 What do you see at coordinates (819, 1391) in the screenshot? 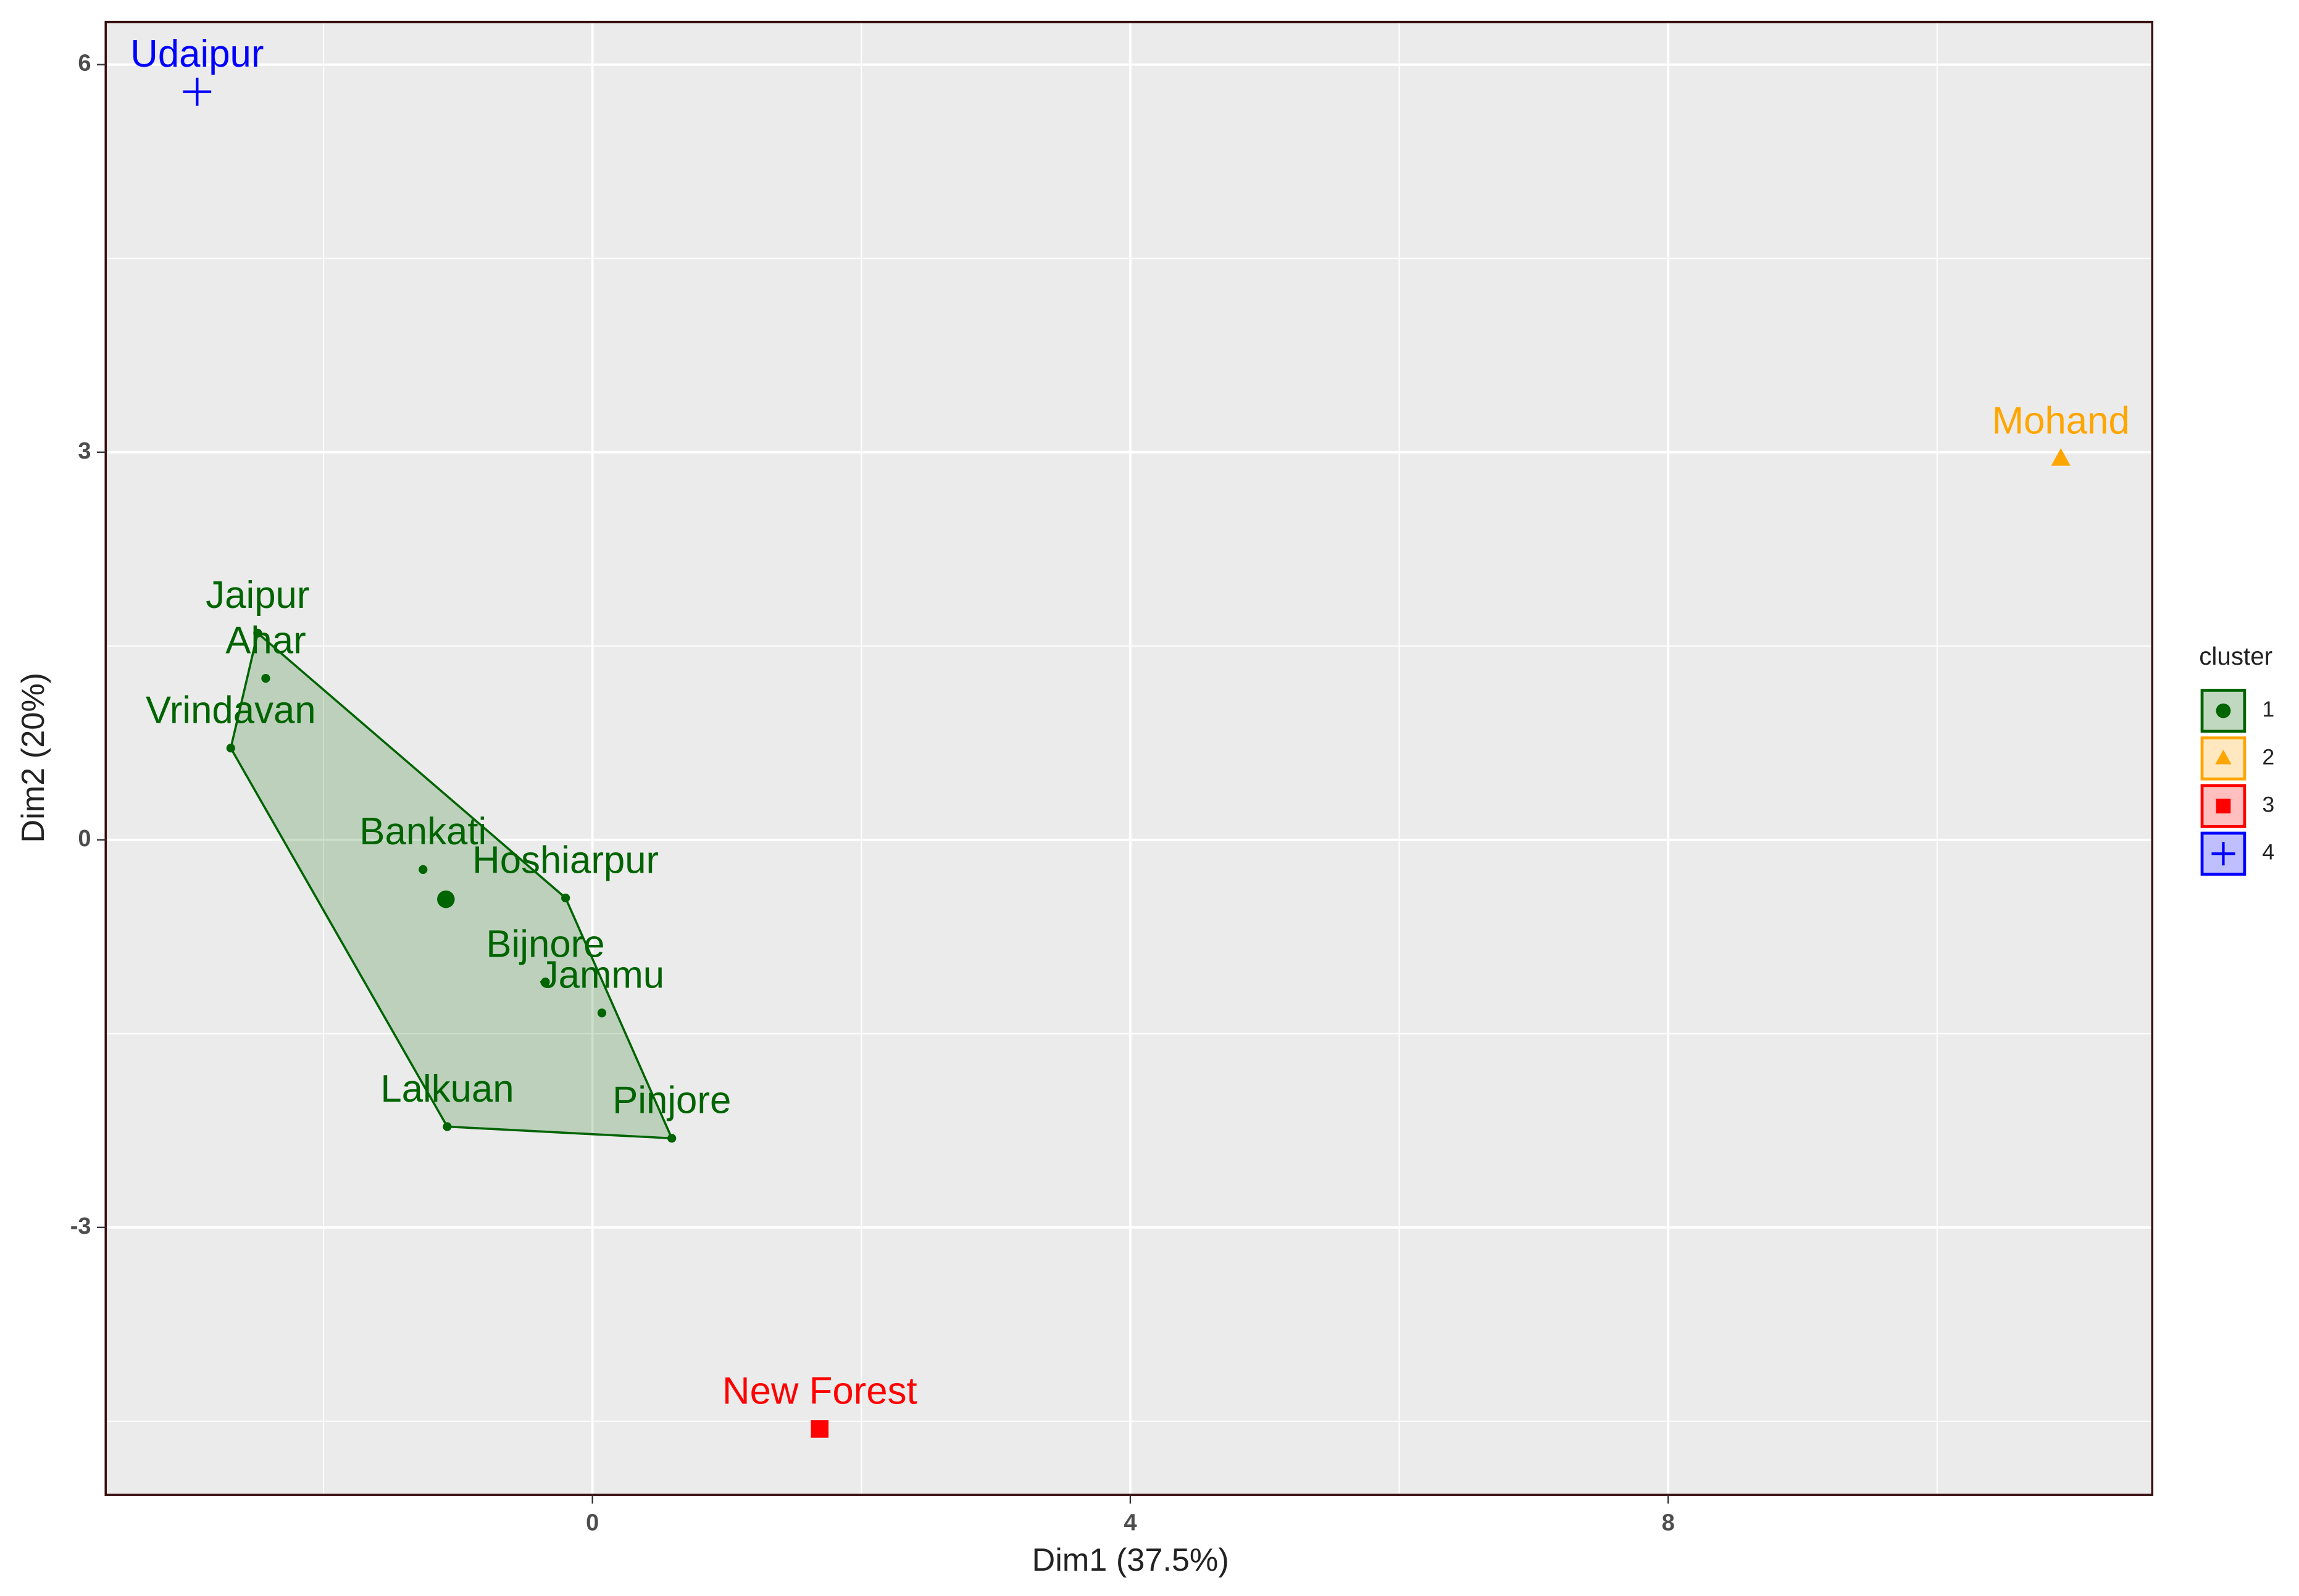
I see `point-label: New Forest` at bounding box center [819, 1391].